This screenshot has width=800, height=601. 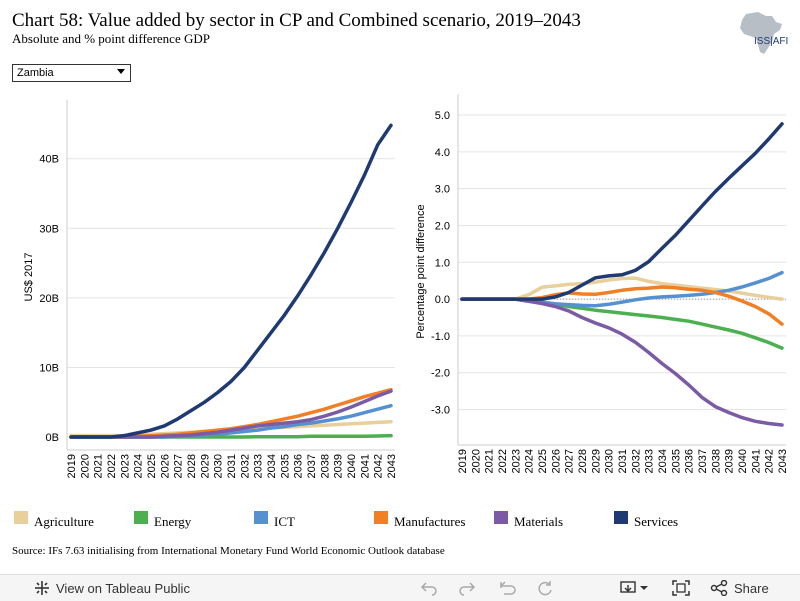 I want to click on share-label: Share, so click(x=751, y=588).